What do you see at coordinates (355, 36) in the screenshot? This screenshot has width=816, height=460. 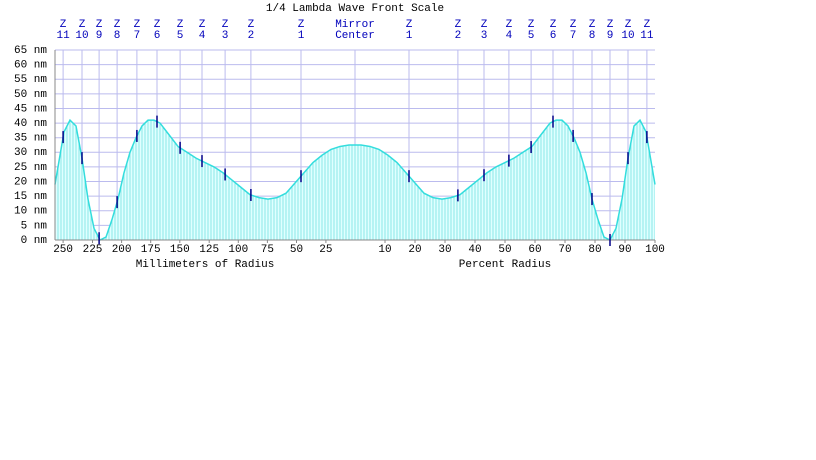 I see `zone-number: Center` at bounding box center [355, 36].